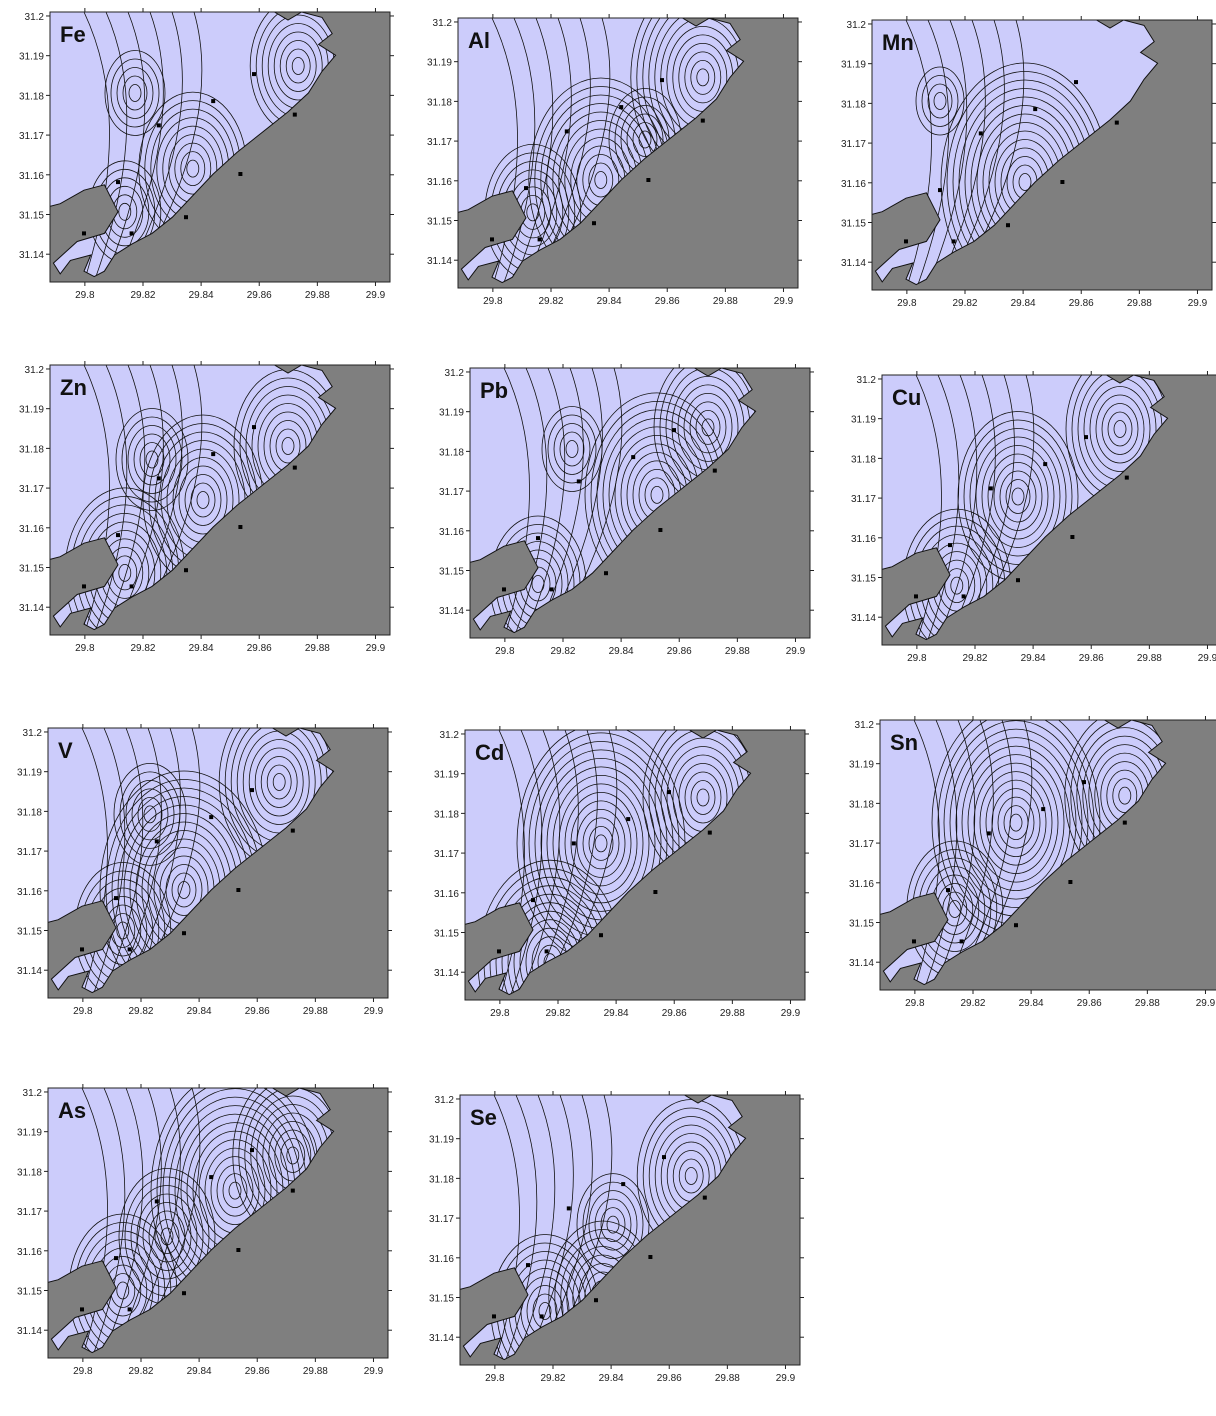 The height and width of the screenshot is (1416, 1216). What do you see at coordinates (73, 34) in the screenshot?
I see `panel-label: Fe` at bounding box center [73, 34].